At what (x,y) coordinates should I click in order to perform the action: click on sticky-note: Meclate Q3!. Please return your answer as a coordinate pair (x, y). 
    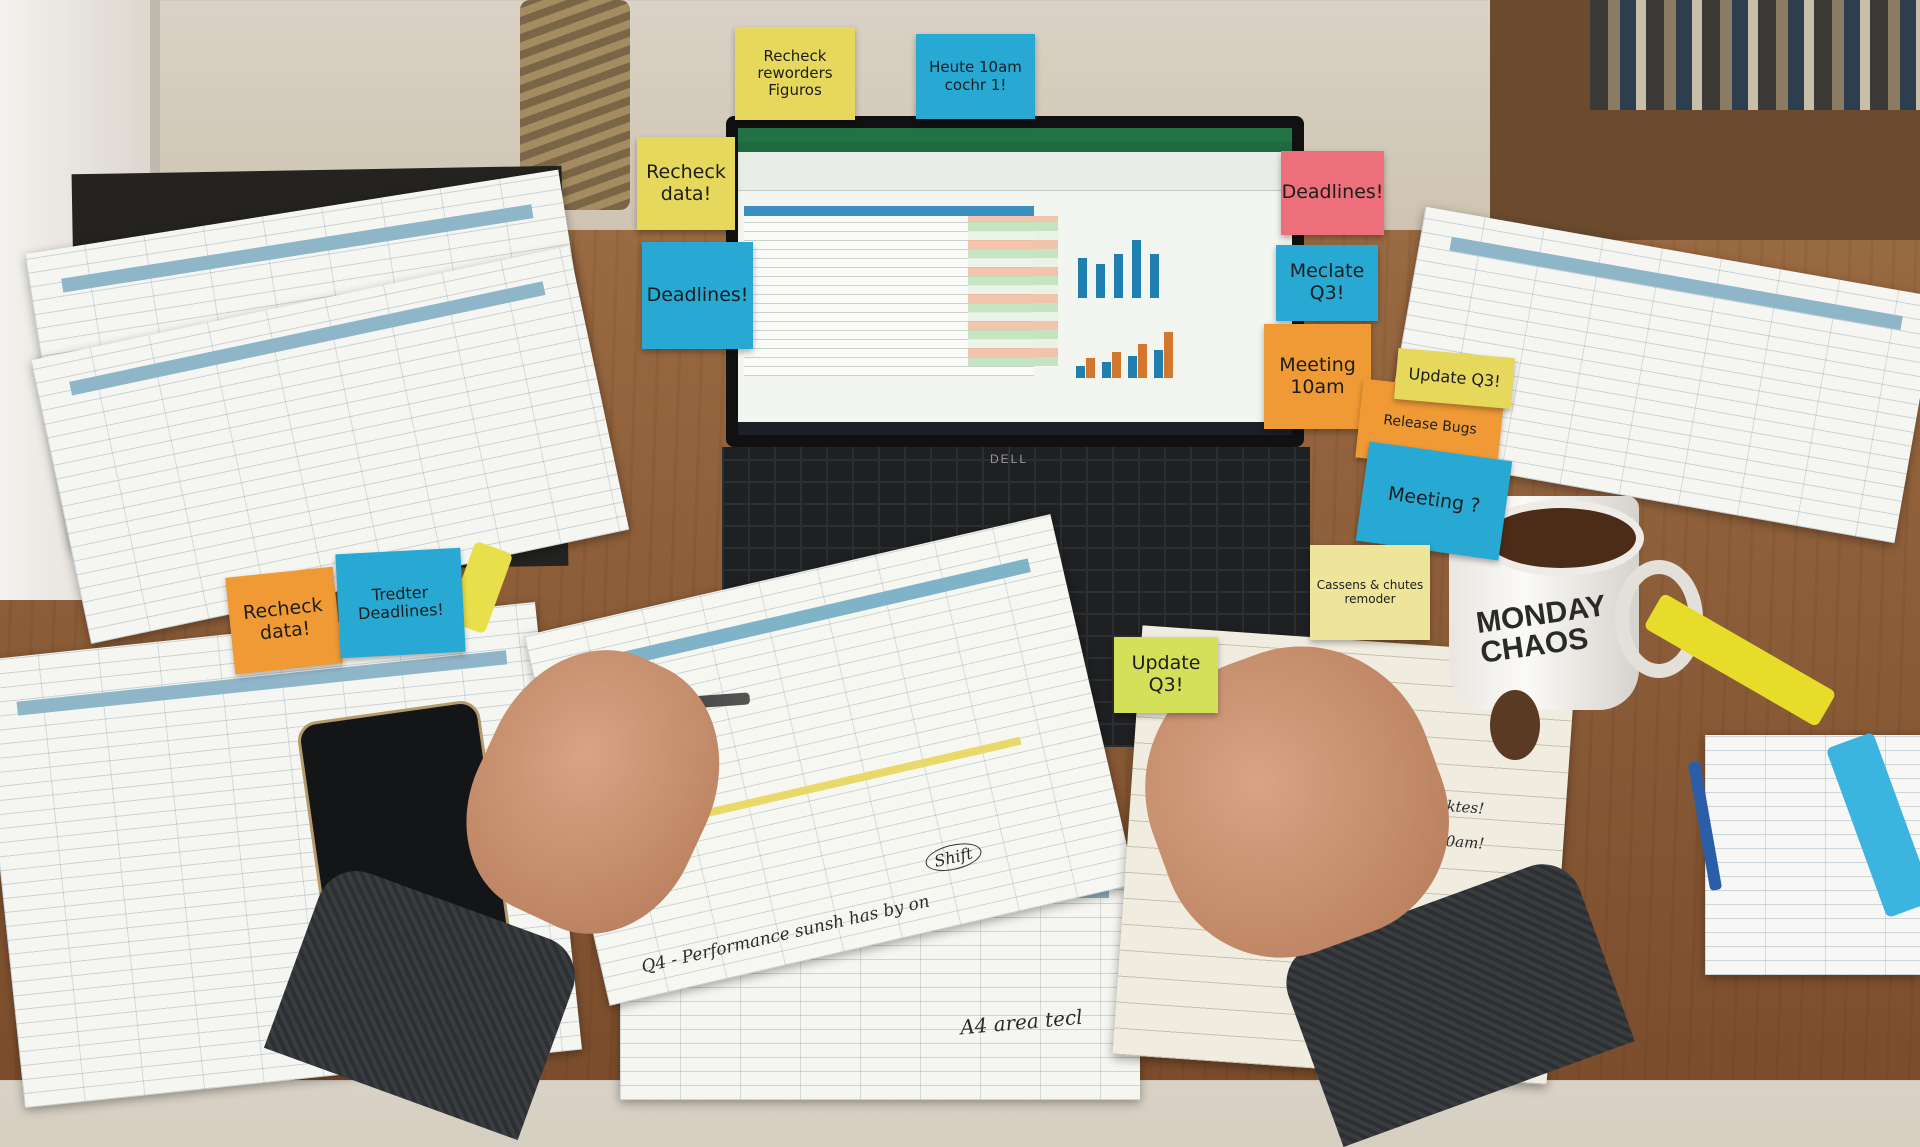
    Looking at the image, I should click on (1327, 283).